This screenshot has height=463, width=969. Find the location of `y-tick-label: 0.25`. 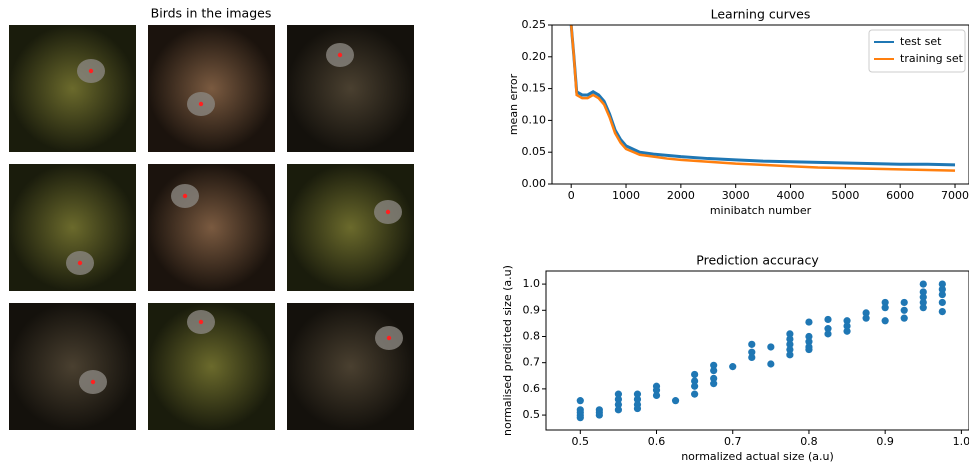

y-tick-label: 0.25 is located at coordinates (534, 24).